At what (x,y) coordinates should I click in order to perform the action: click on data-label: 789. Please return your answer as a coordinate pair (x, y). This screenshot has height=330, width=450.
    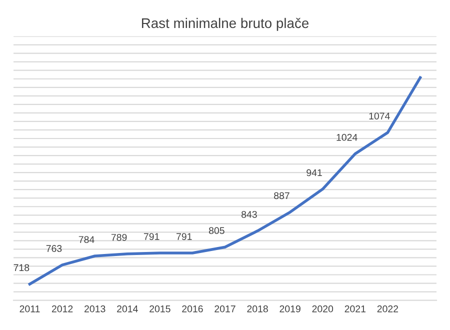
    Looking at the image, I should click on (119, 237).